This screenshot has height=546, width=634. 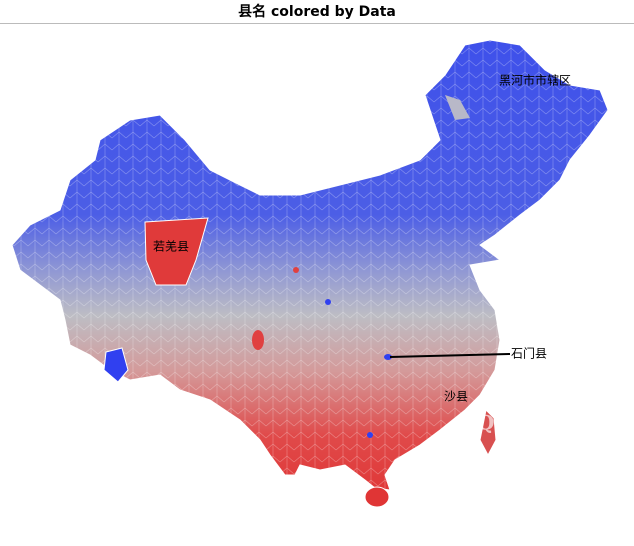 I want to click on watermark: QuAInS, so click(x=520, y=423).